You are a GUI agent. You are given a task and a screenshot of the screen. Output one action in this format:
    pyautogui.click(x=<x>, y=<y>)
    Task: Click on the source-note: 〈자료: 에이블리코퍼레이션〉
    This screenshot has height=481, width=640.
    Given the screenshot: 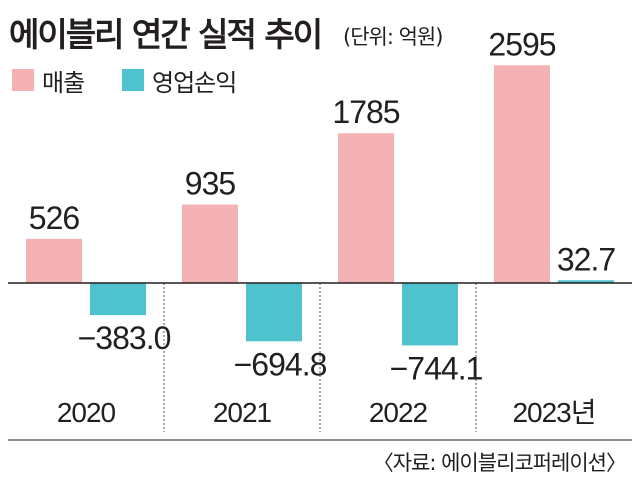 What is the action you would take?
    pyautogui.click(x=499, y=463)
    